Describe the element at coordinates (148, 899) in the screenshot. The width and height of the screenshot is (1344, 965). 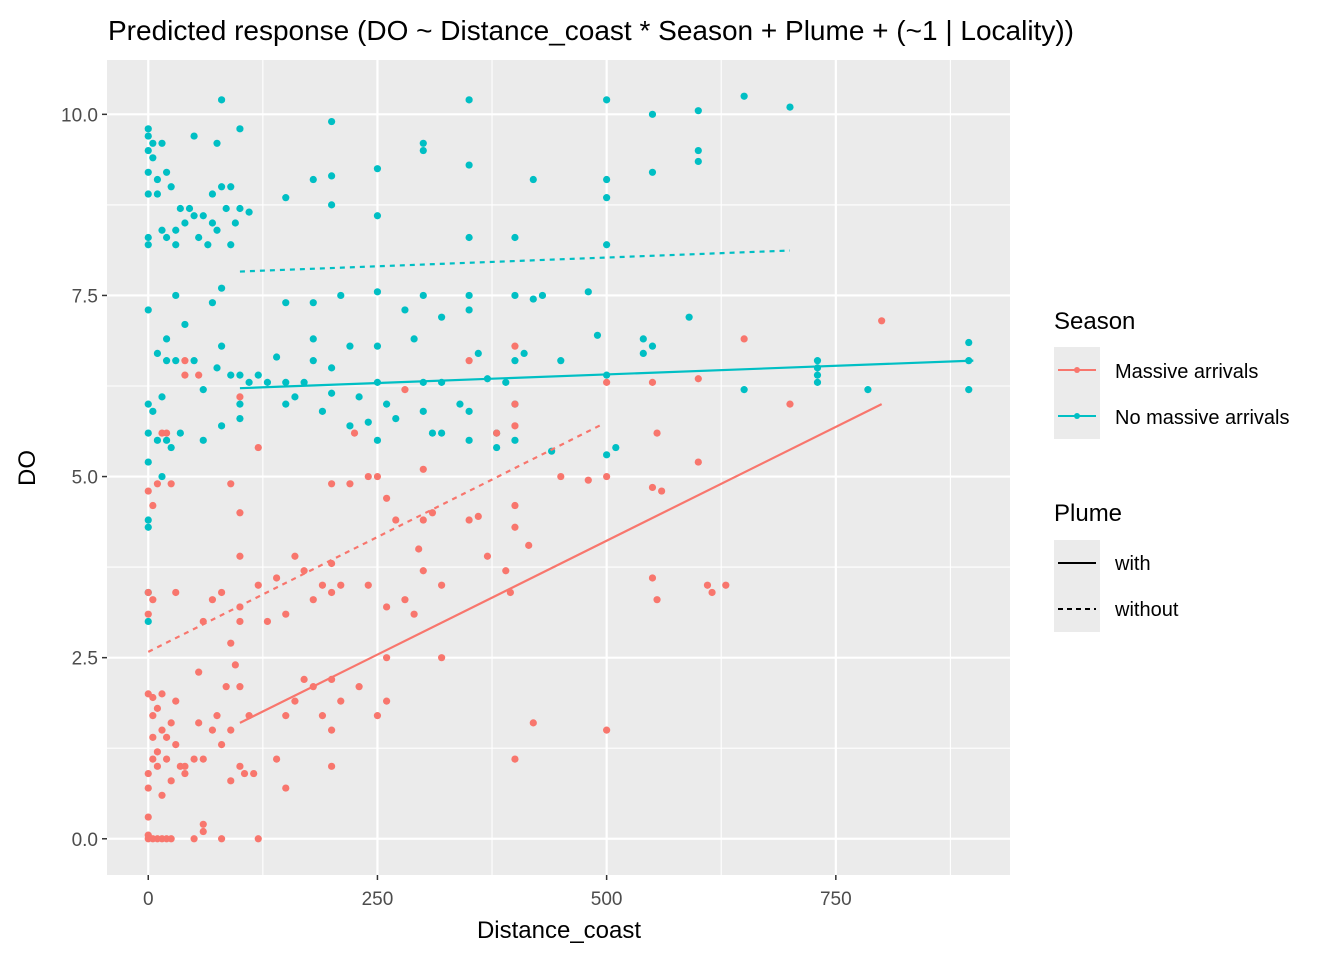
I see `x-tick-label: 0` at that location.